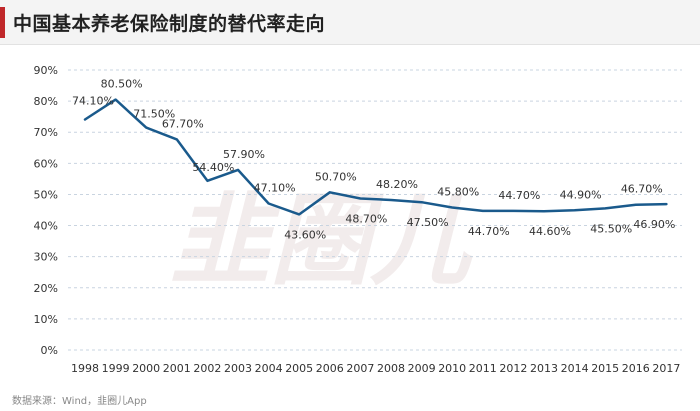 The width and height of the screenshot is (700, 411). I want to click on data-label: 47.10%, so click(275, 187).